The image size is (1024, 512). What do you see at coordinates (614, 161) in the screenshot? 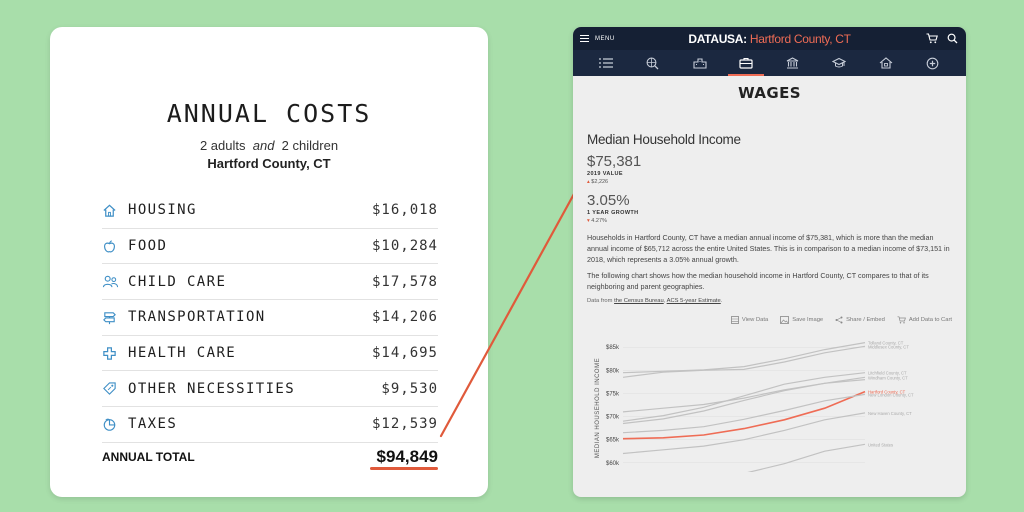
I see `stat-2019-value: $75,381` at bounding box center [614, 161].